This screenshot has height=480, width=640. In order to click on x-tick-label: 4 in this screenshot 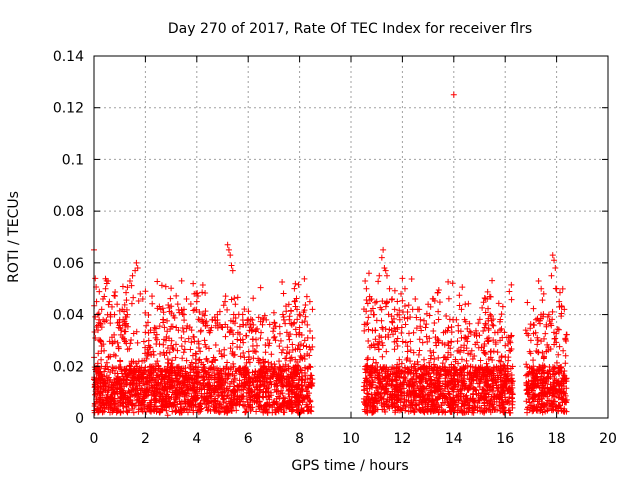, I will do `click(196, 439)`.